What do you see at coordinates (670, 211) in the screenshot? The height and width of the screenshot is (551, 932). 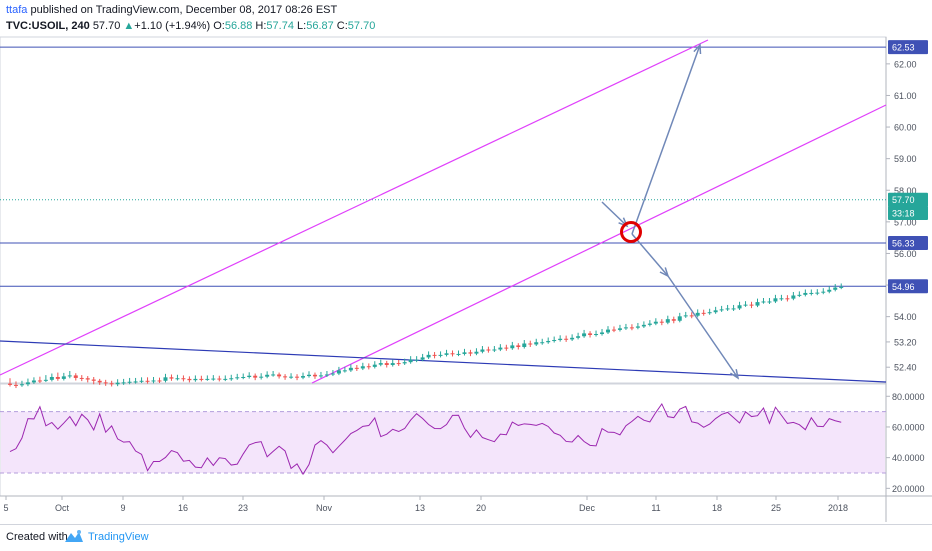 I see `annotations` at bounding box center [670, 211].